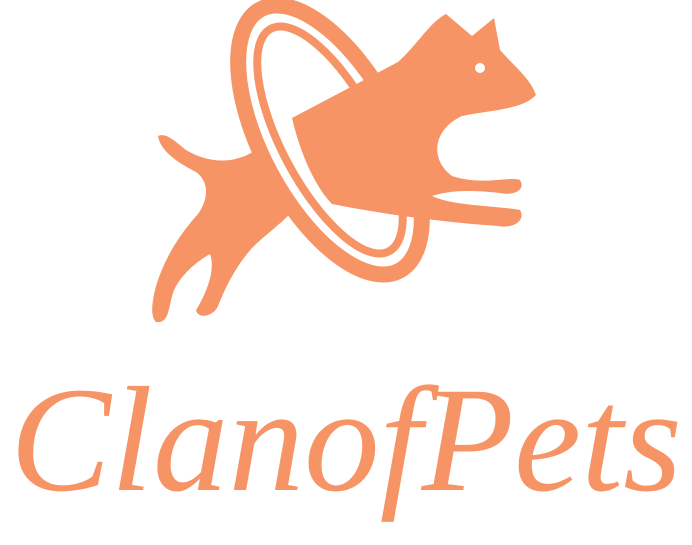 This screenshot has height=545, width=692. What do you see at coordinates (221, 229) in the screenshot?
I see `dog-hind` at bounding box center [221, 229].